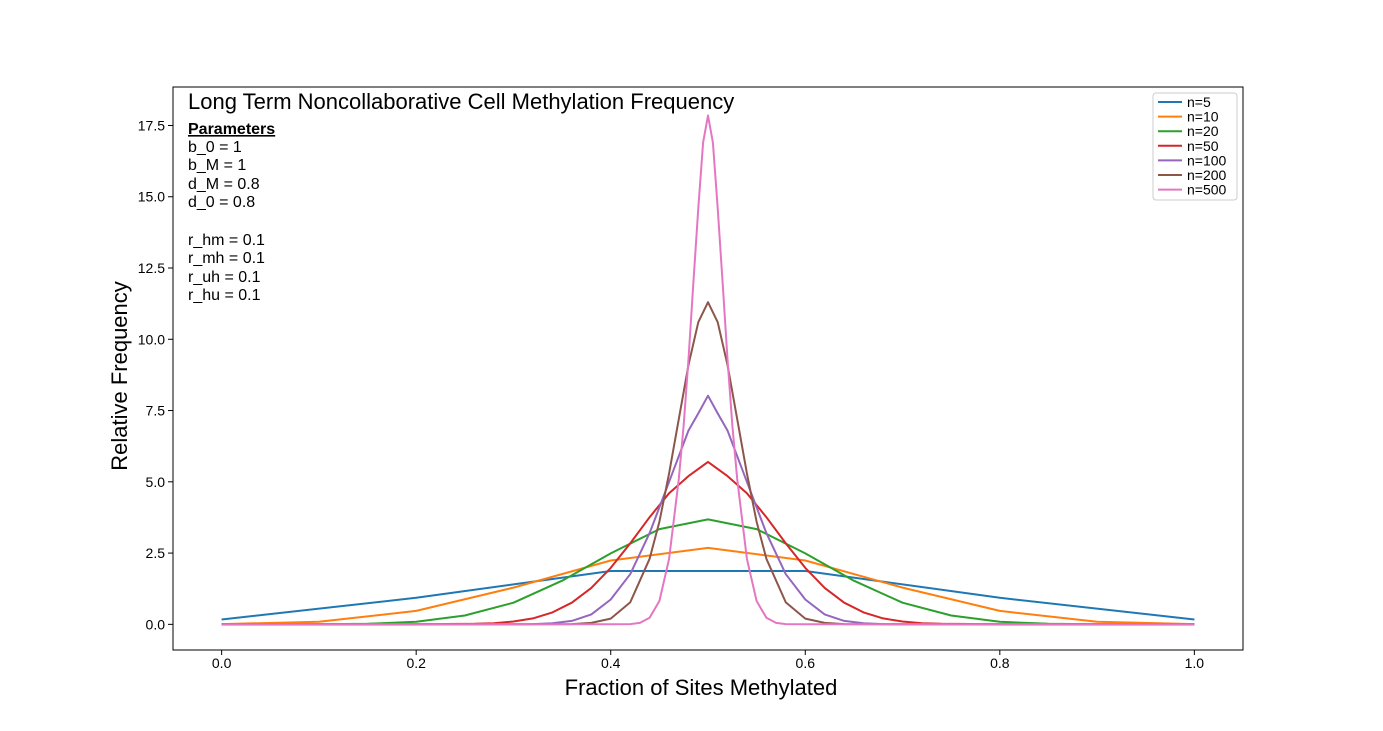 The width and height of the screenshot is (1383, 731). What do you see at coordinates (217, 165) in the screenshot?
I see `parameter-line: b_M = 1` at bounding box center [217, 165].